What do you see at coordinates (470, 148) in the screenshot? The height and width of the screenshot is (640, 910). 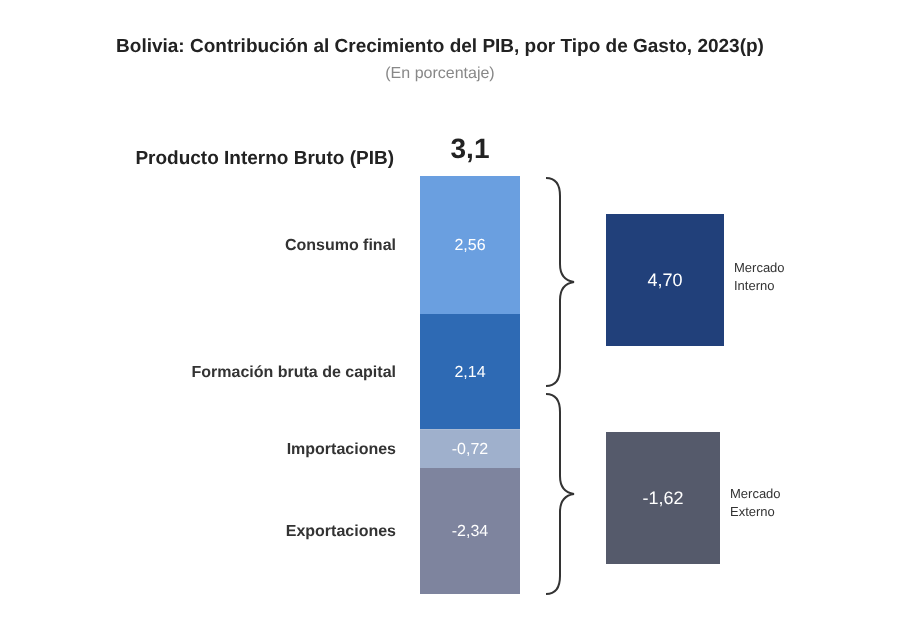 I see `text: 3,1` at bounding box center [470, 148].